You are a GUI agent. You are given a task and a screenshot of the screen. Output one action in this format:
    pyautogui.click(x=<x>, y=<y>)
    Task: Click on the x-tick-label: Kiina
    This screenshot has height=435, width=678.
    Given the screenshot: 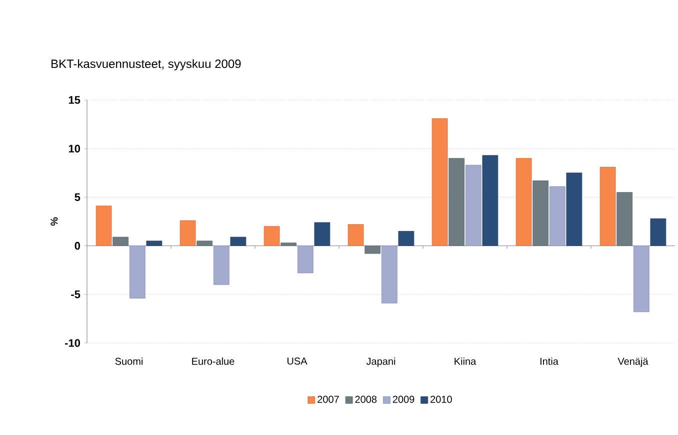 What is the action you would take?
    pyautogui.click(x=465, y=361)
    